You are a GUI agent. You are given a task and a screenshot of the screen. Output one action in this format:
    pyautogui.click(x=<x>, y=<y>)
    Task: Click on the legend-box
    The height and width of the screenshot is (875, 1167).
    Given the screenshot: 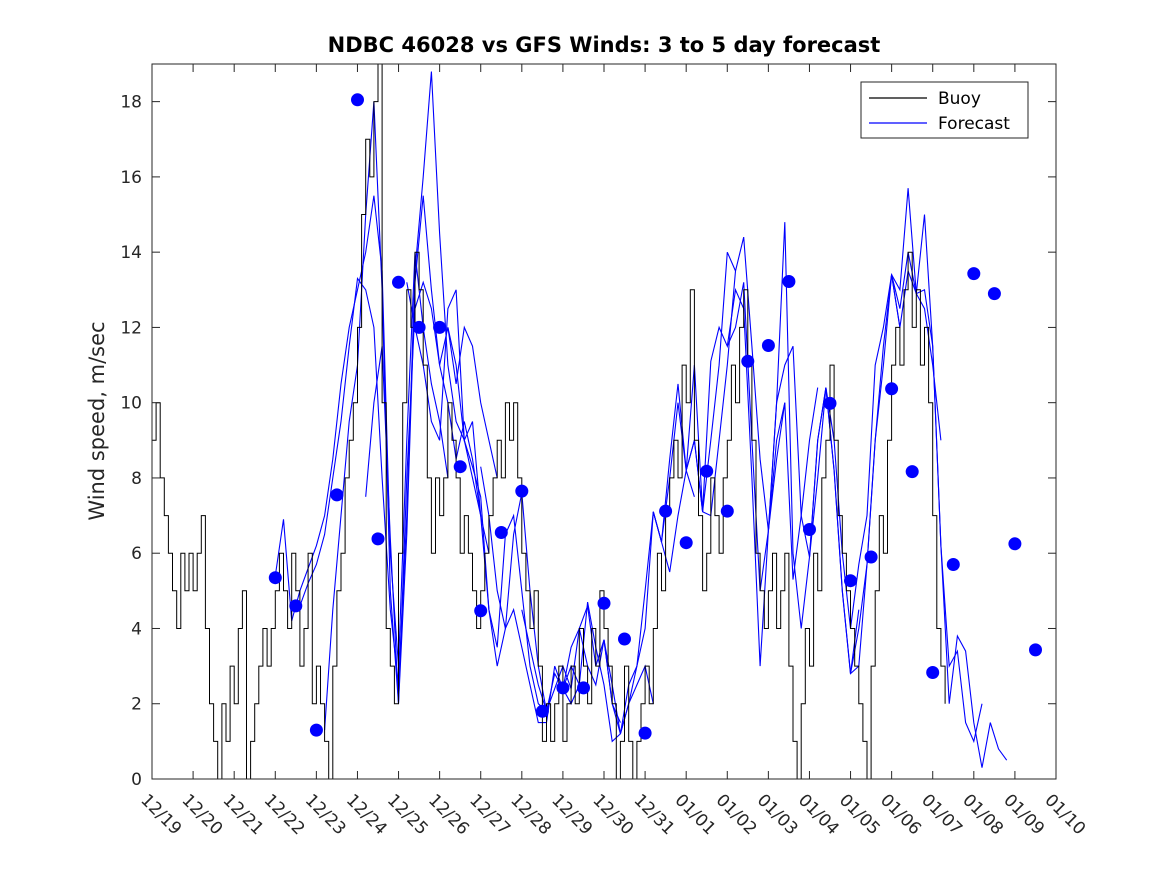 What is the action you would take?
    pyautogui.click(x=944, y=110)
    